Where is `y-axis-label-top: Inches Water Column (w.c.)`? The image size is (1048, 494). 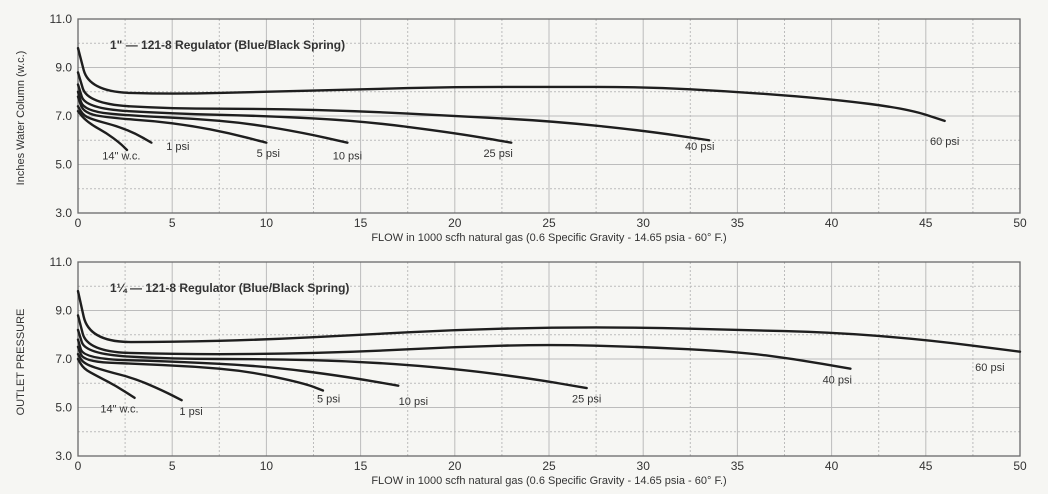
y-axis-label-top: Inches Water Column (w.c.) is located at coordinates (21, 118).